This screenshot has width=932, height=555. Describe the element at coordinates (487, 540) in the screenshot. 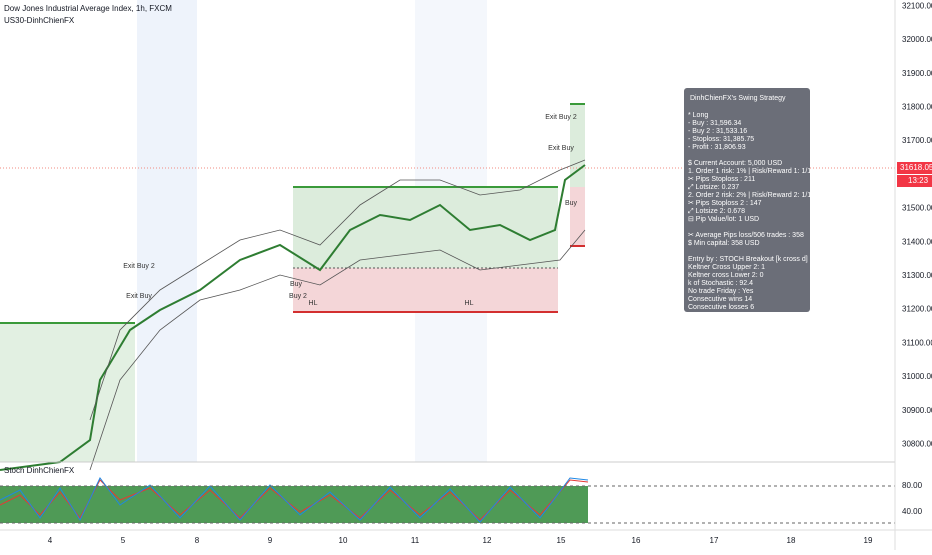

I see `time-axis-label: 12` at that location.